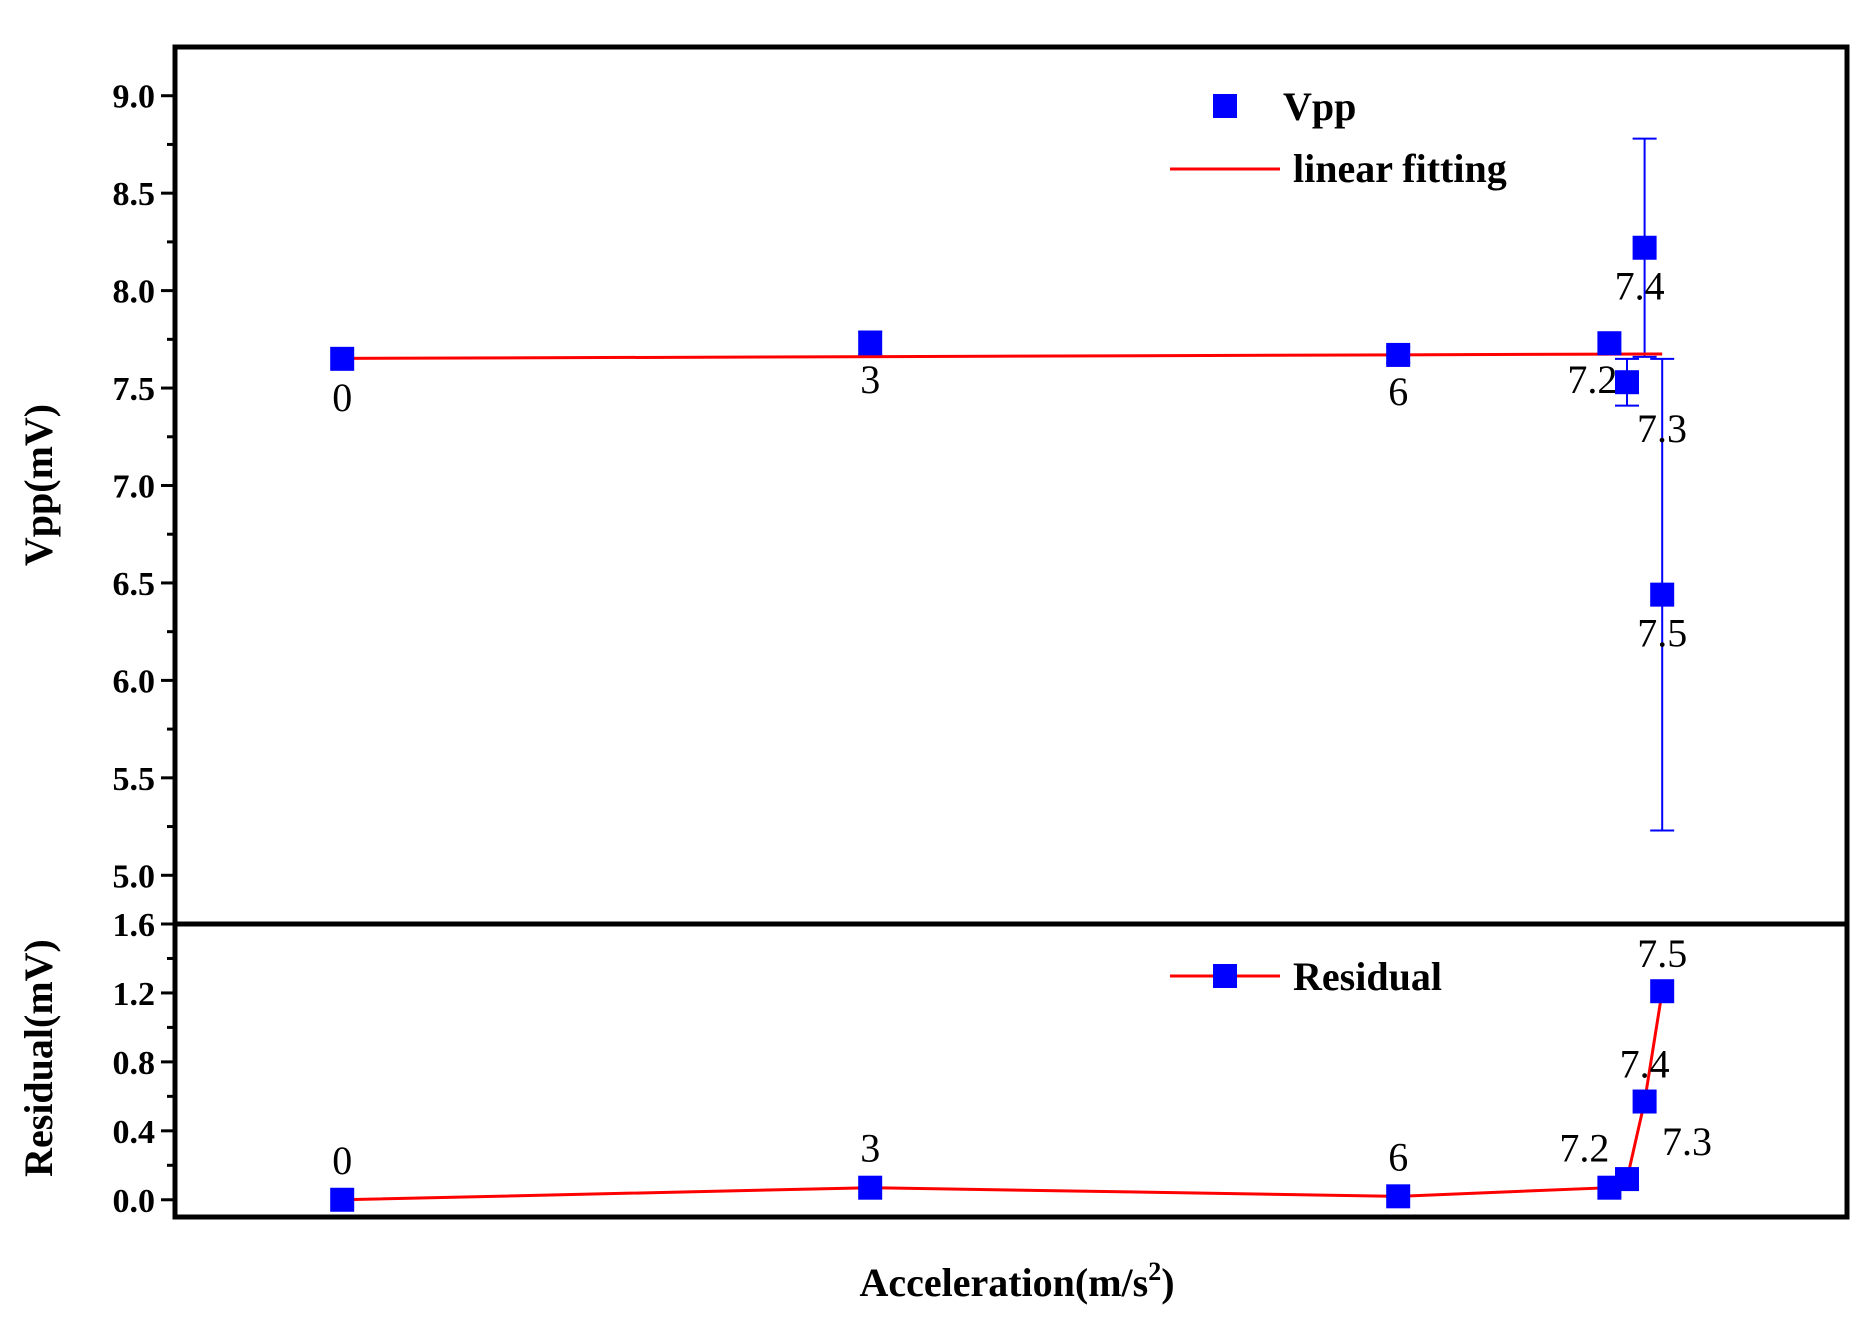  Describe the element at coordinates (1003, 1096) in the screenshot. I see `residual-line` at that location.